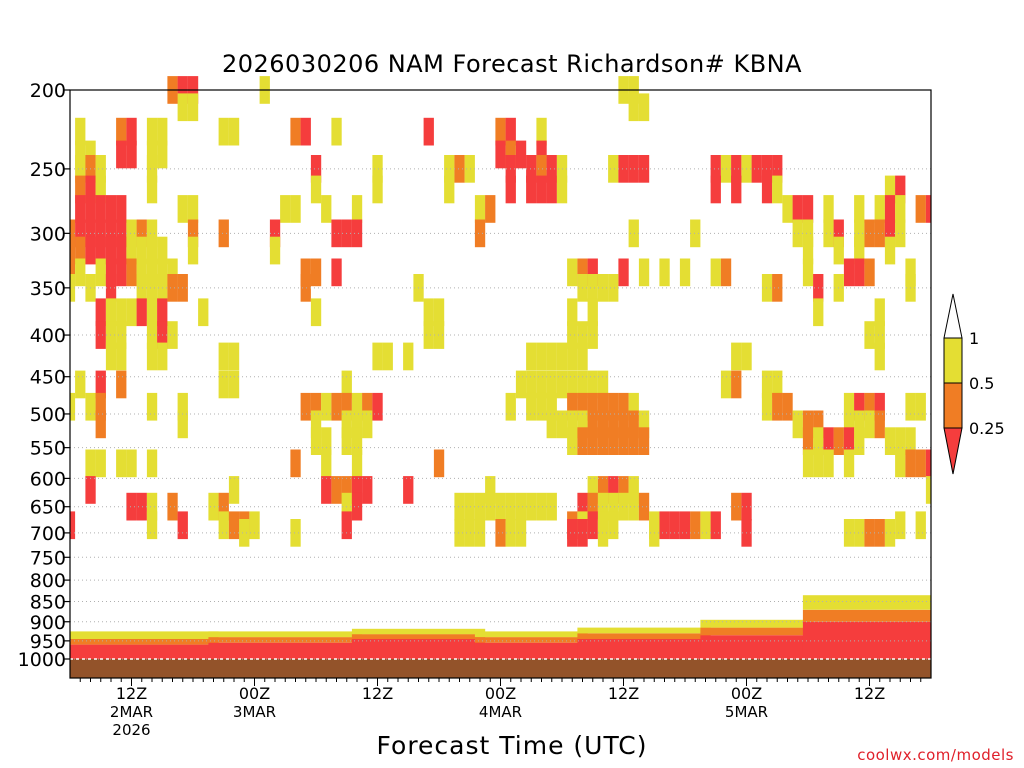 This screenshot has height=768, width=1024. I want to click on colorbar-bin-gt1, so click(953, 316).